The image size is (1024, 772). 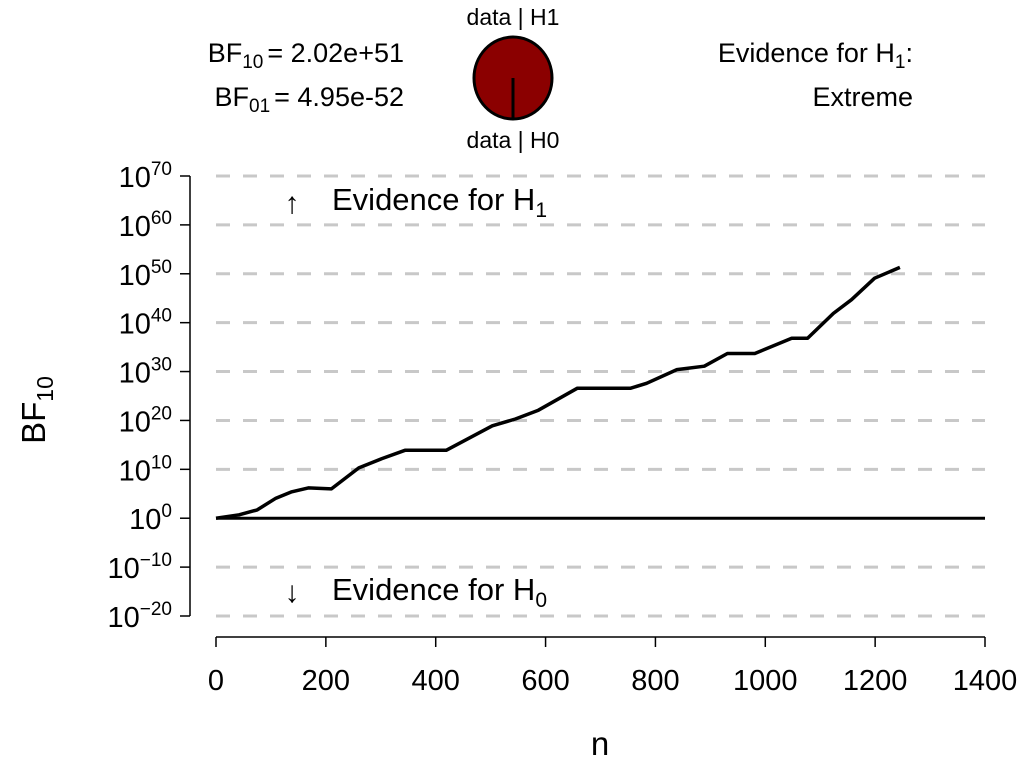 I want to click on evidence-level: Extreme, so click(x=862, y=97).